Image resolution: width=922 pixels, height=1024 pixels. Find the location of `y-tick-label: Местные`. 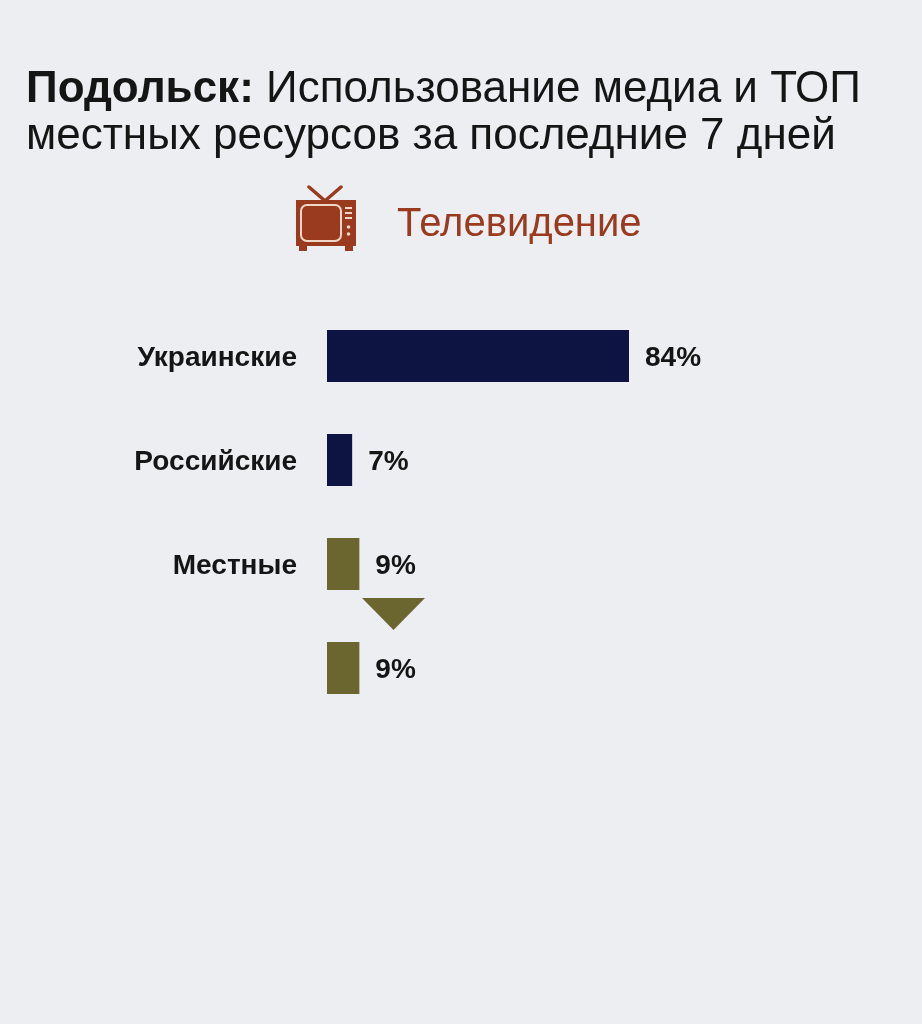

y-tick-label: Местные is located at coordinates (234, 564).